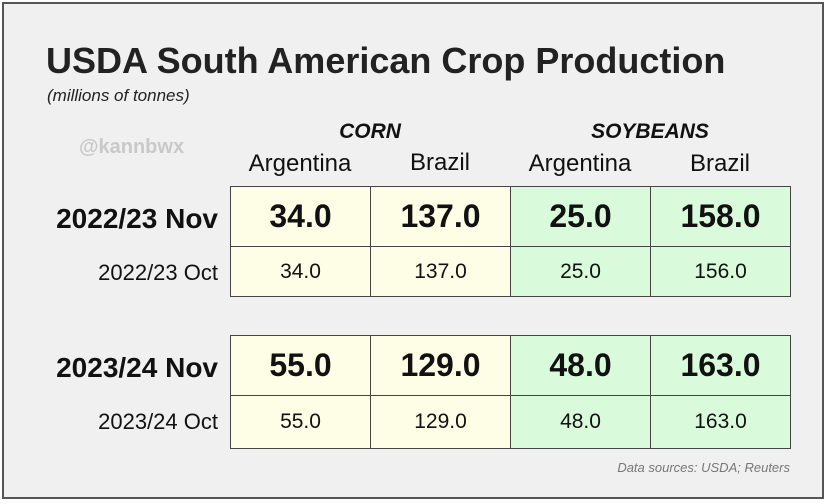 The height and width of the screenshot is (504, 829). I want to click on cell-2022-23-oct-corn-brazil: 137.0, so click(440, 271).